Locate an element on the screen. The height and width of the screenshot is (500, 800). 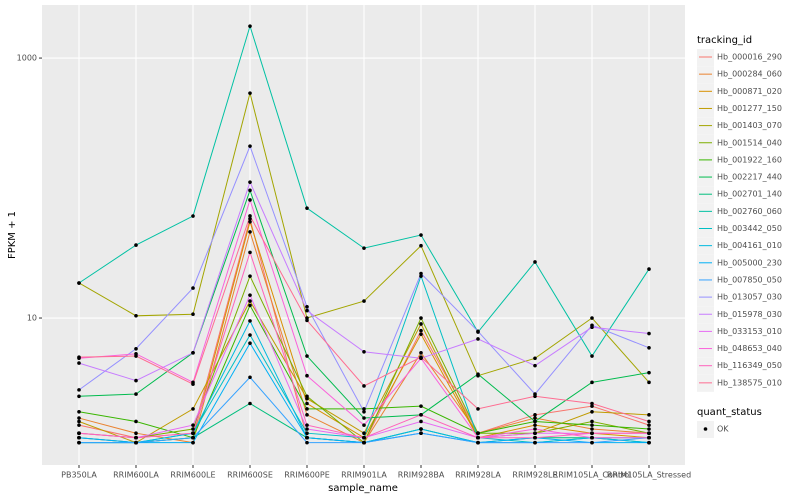
x-tick-label: RRIM600LE is located at coordinates (192, 475).